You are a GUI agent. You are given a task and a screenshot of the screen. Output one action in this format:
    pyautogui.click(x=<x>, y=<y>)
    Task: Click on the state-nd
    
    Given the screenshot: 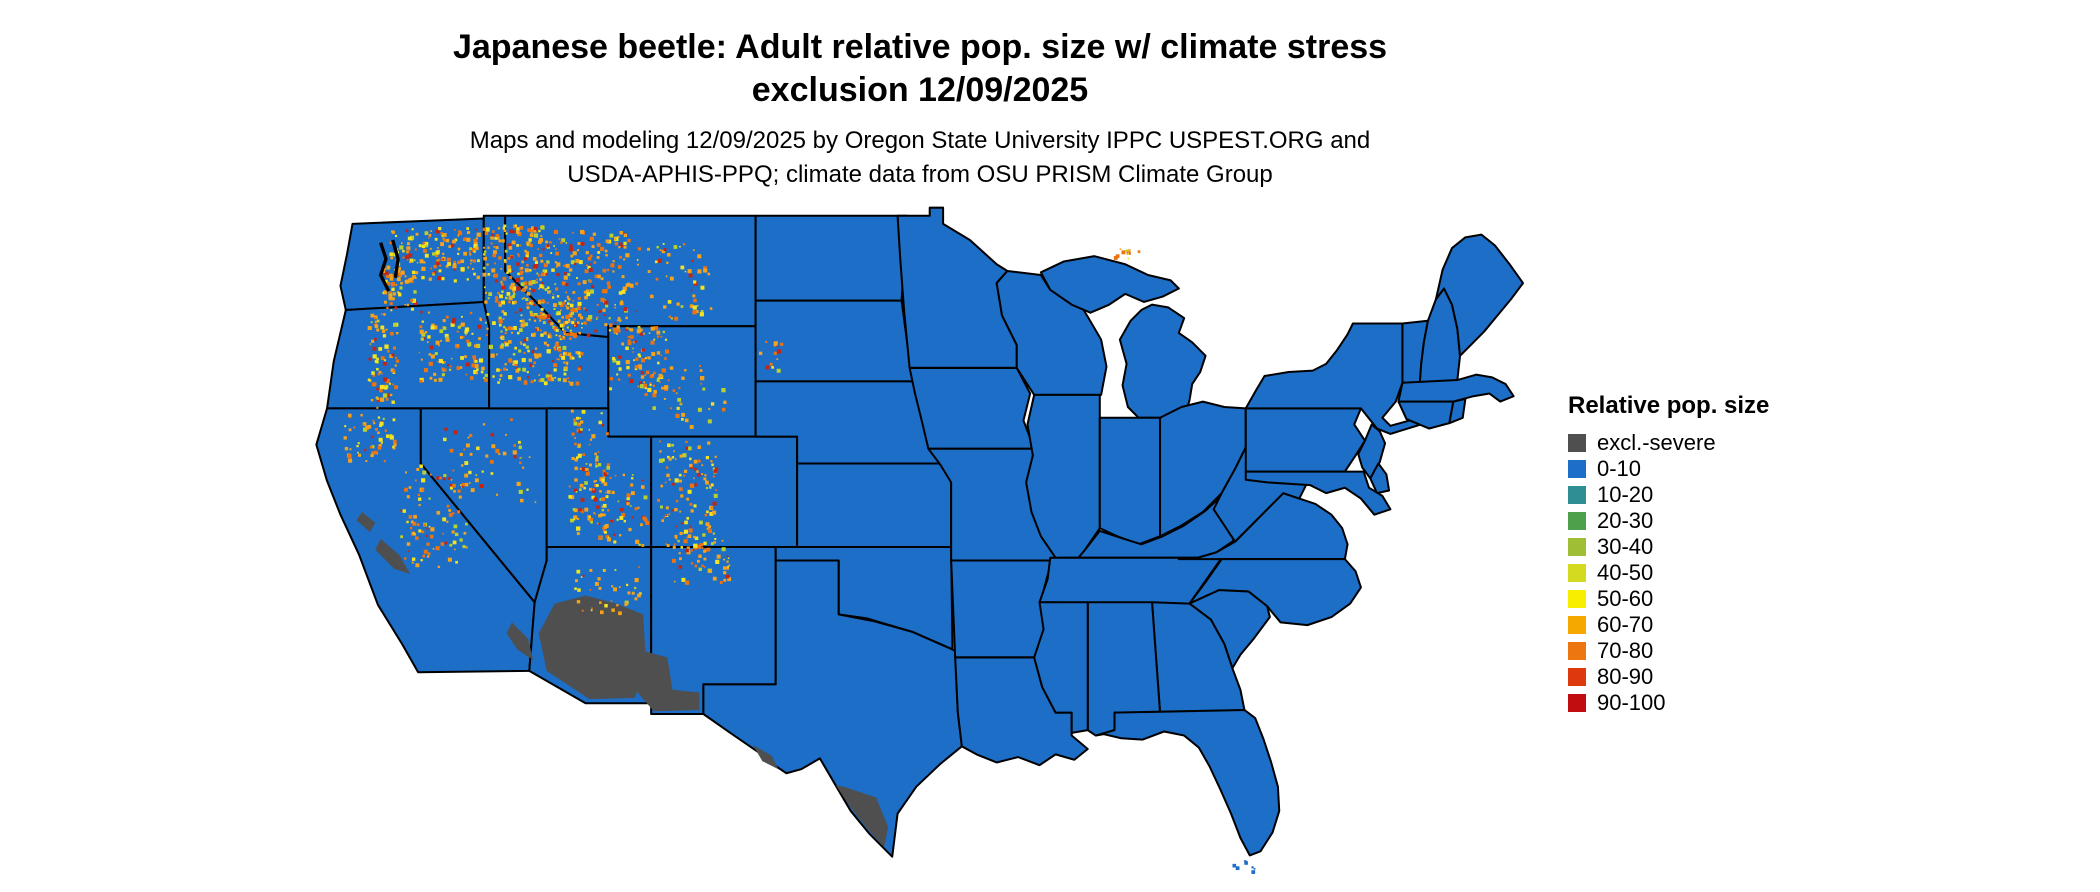 What is the action you would take?
    pyautogui.click(x=831, y=258)
    